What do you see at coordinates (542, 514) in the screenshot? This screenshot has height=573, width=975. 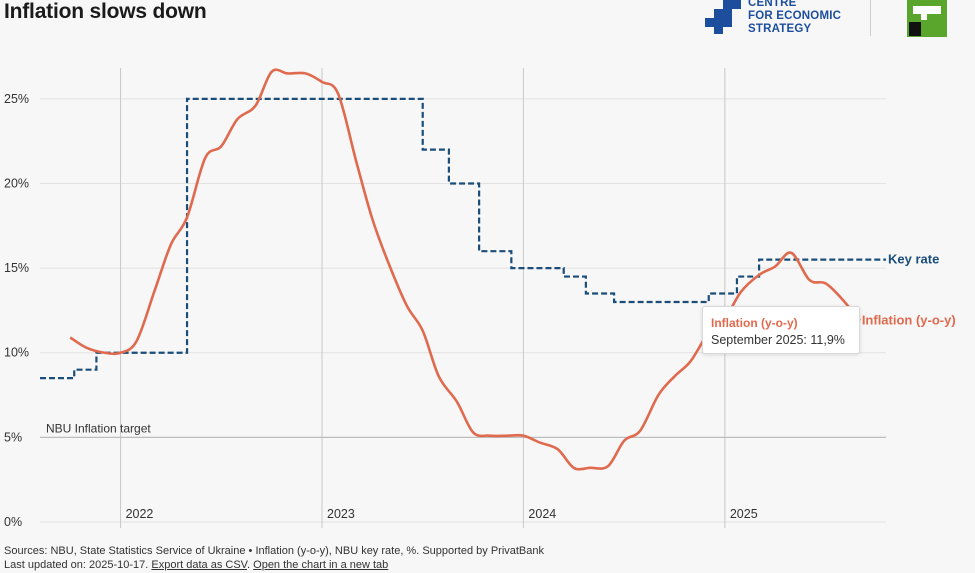 I see `x-tick-label: 2024` at bounding box center [542, 514].